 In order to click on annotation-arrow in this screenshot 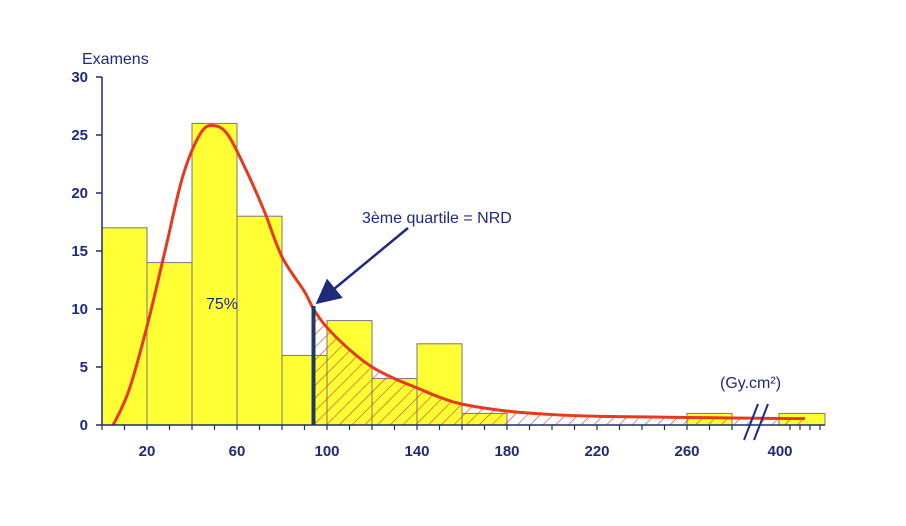, I will do `click(362, 266)`.